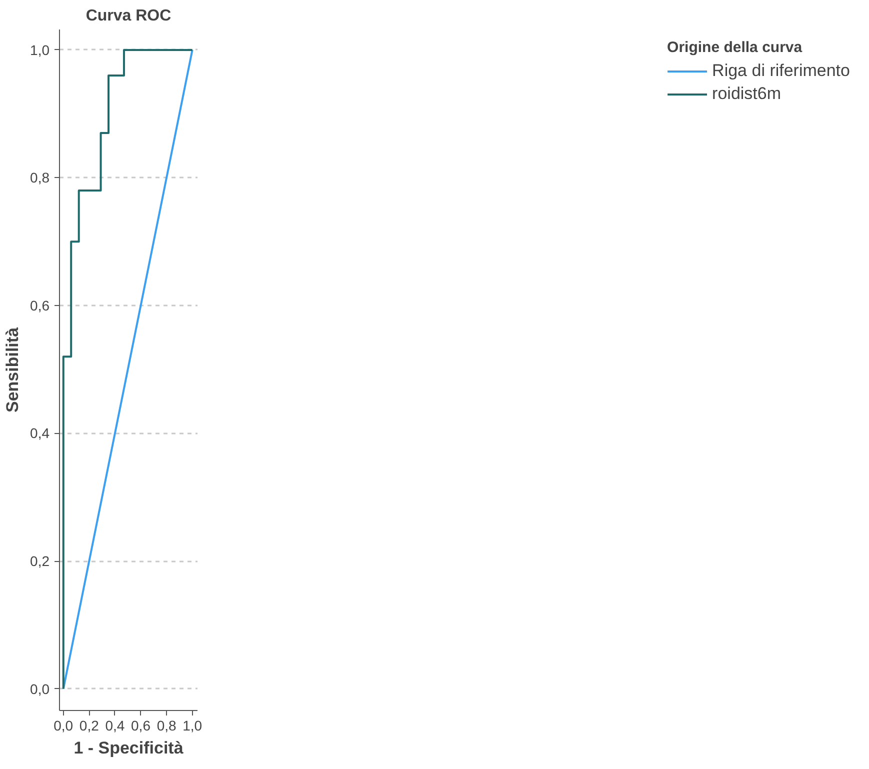 This screenshot has height=769, width=869. What do you see at coordinates (40, 50) in the screenshot?
I see `y-tick-label: 1,0` at bounding box center [40, 50].